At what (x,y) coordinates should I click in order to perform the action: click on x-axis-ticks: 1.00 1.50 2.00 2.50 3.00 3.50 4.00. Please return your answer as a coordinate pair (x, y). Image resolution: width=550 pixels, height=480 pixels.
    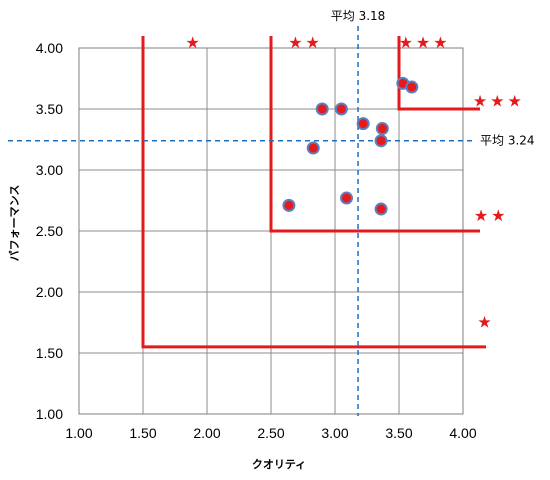
    Looking at the image, I should click on (270, 433).